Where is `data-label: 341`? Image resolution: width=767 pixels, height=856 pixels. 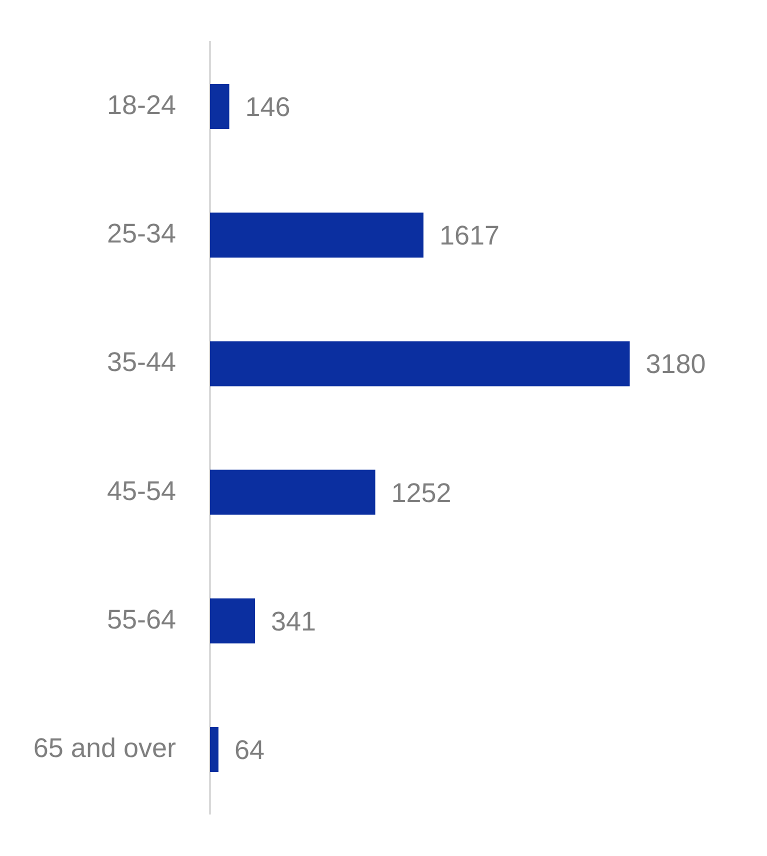 data-label: 341 is located at coordinates (293, 621).